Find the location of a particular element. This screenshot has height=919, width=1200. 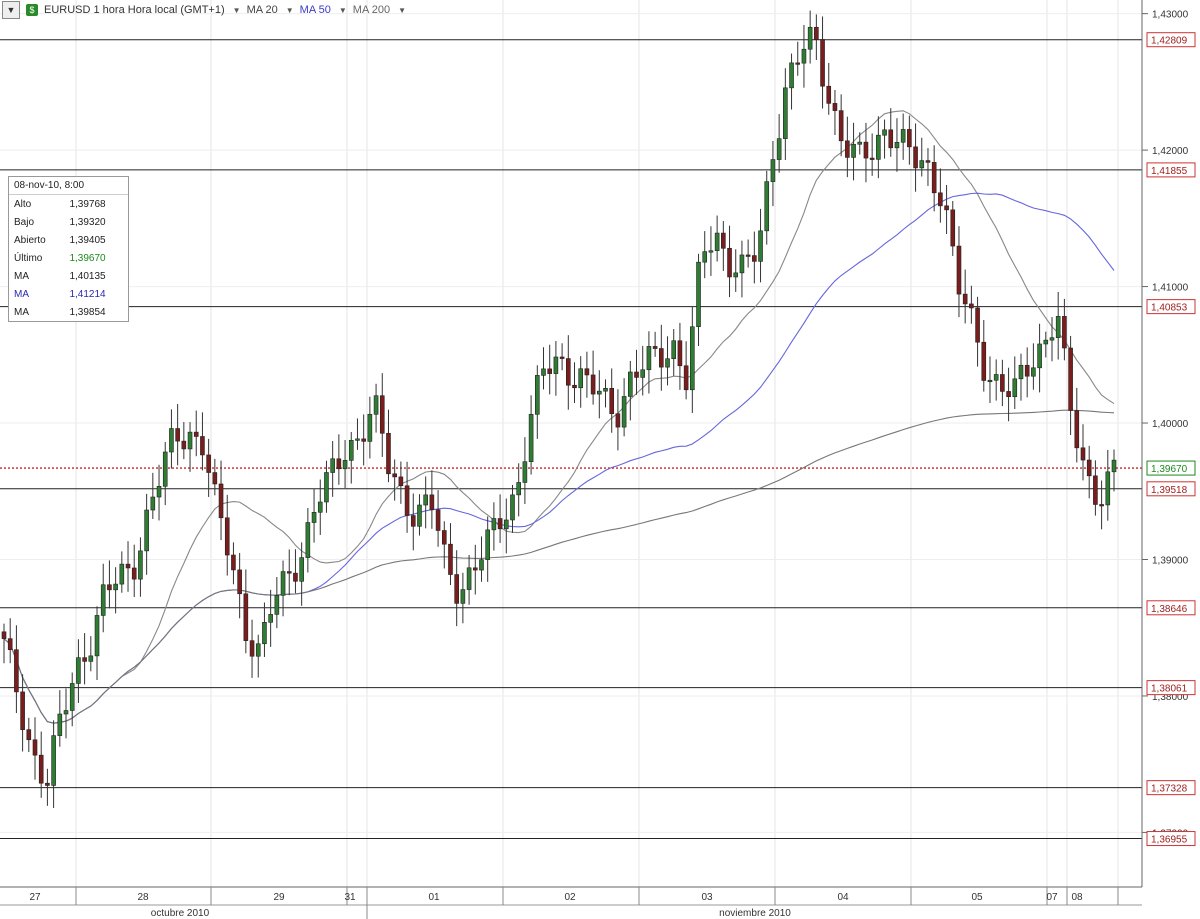

ma50-label: MA 50 is located at coordinates (315, 10).